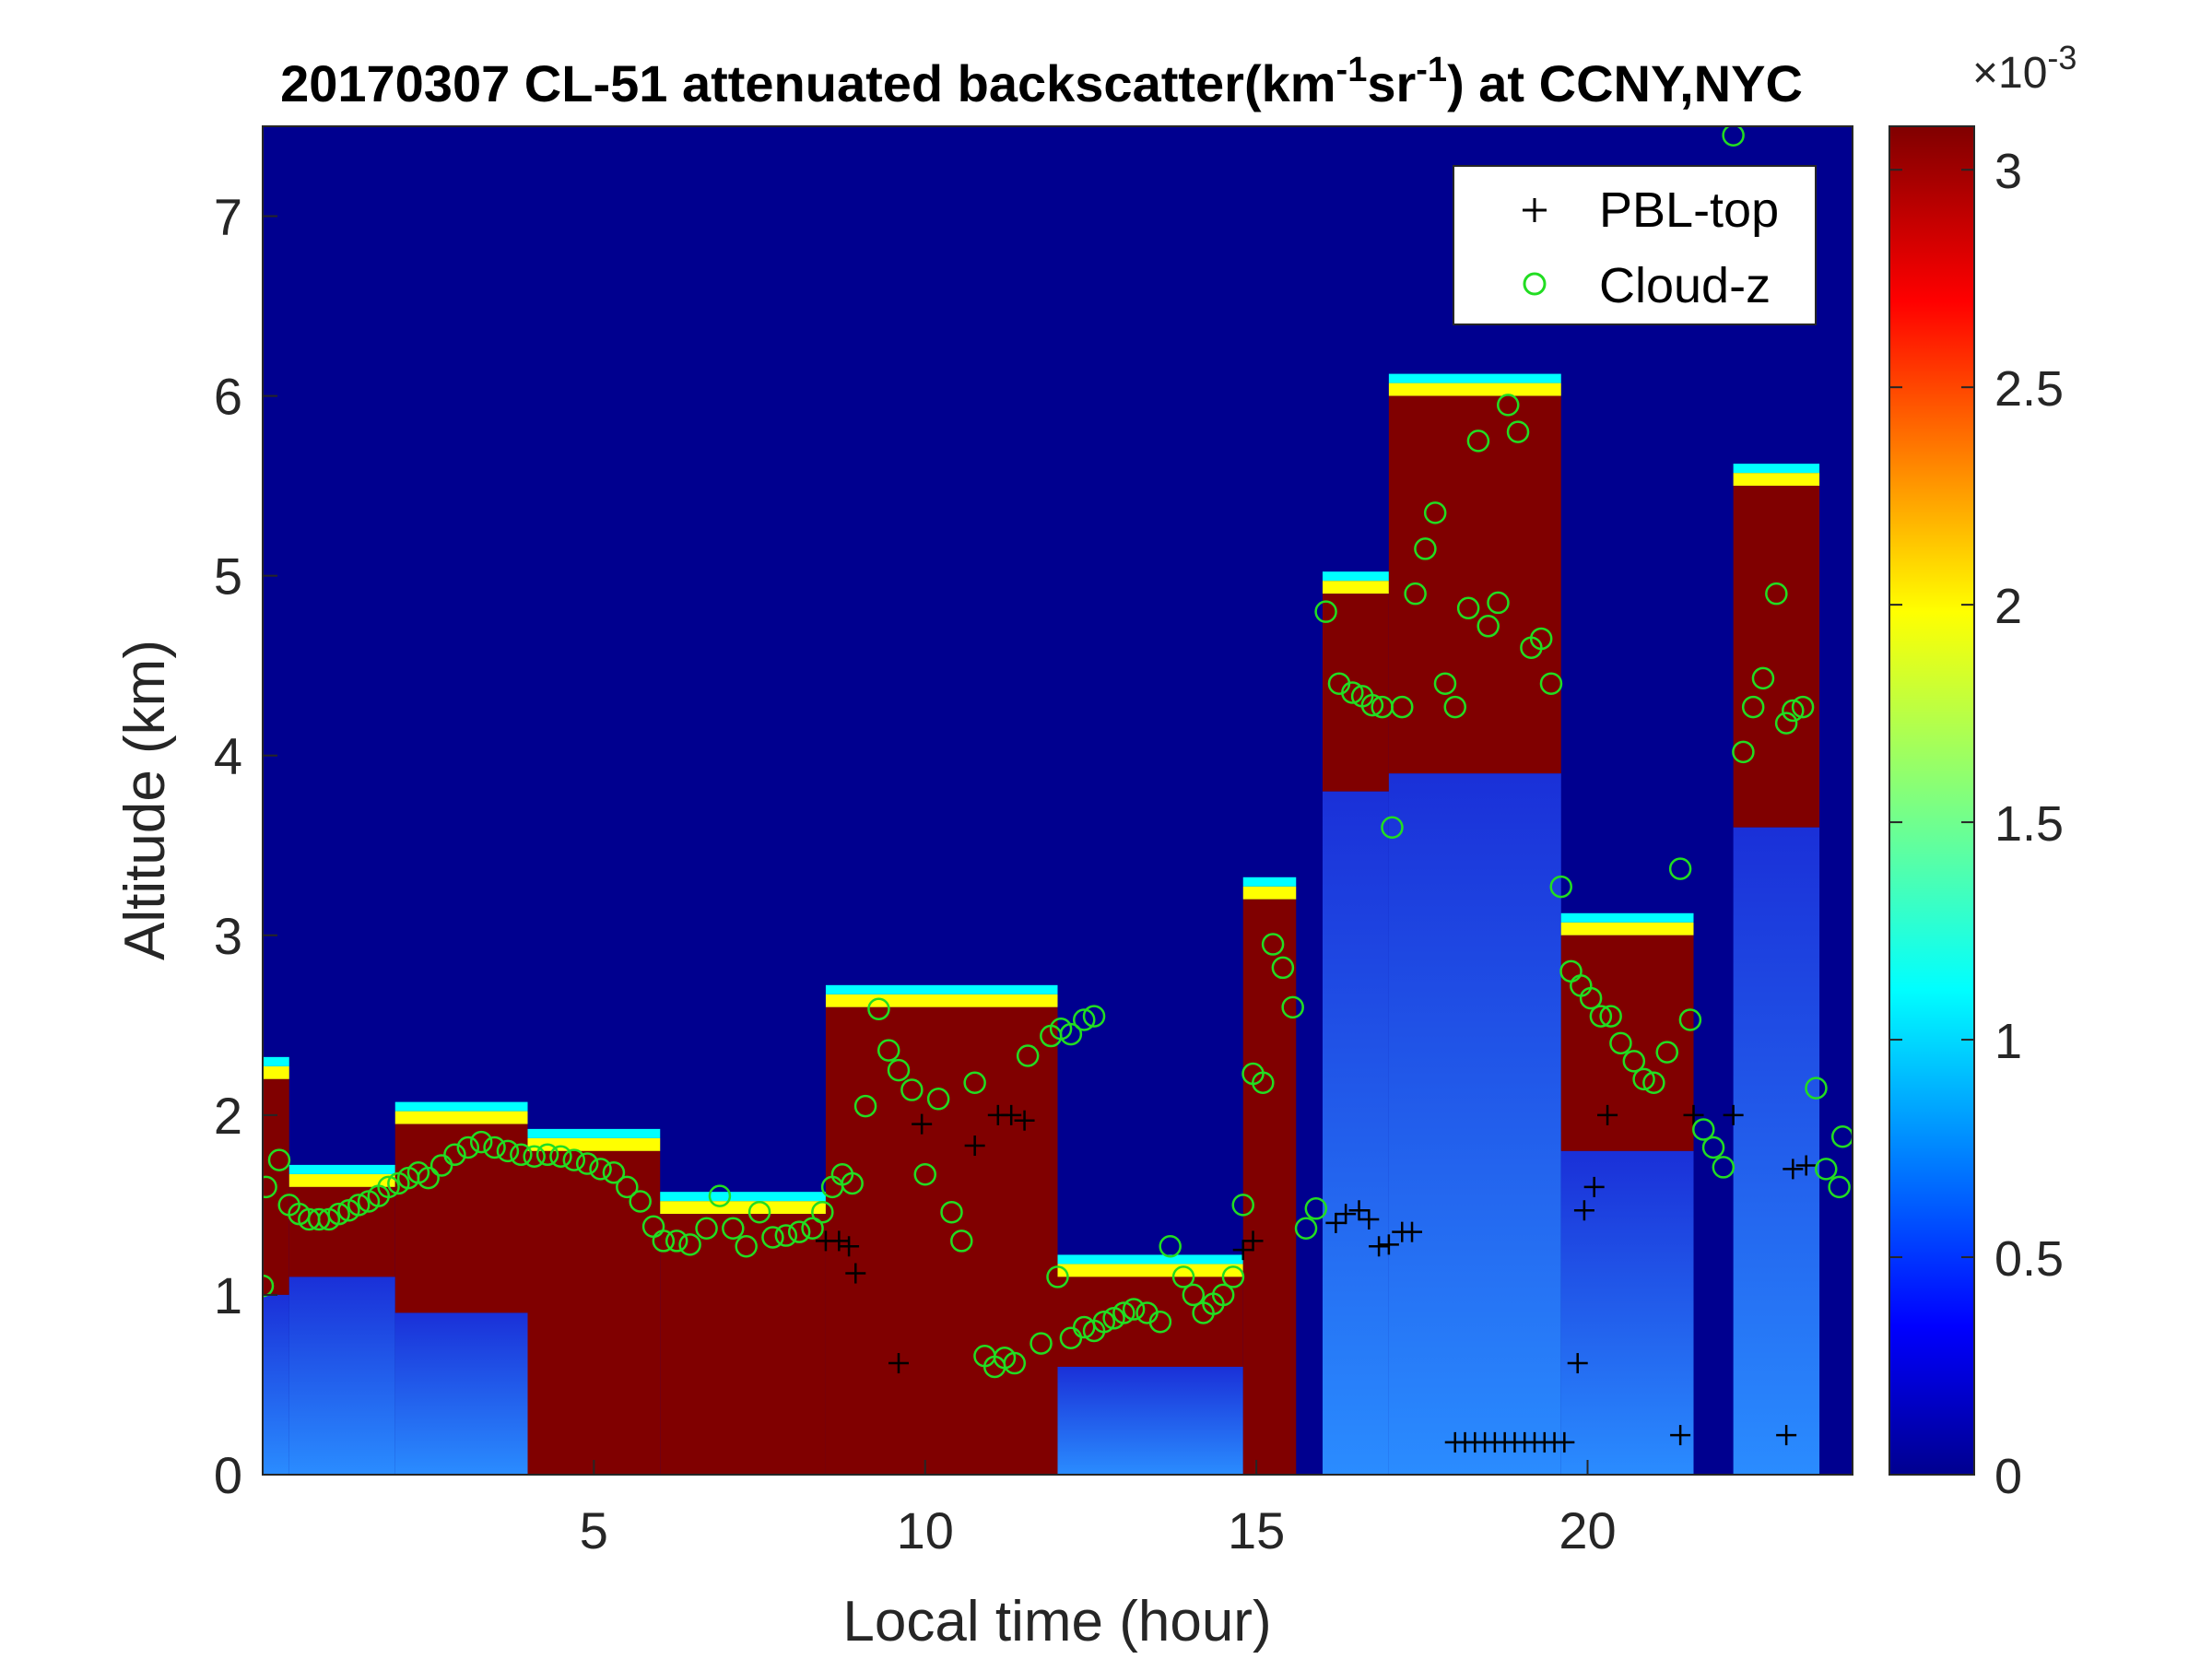 Image resolution: width=2212 pixels, height=1659 pixels. I want to click on y-tick-label: 1, so click(228, 1295).